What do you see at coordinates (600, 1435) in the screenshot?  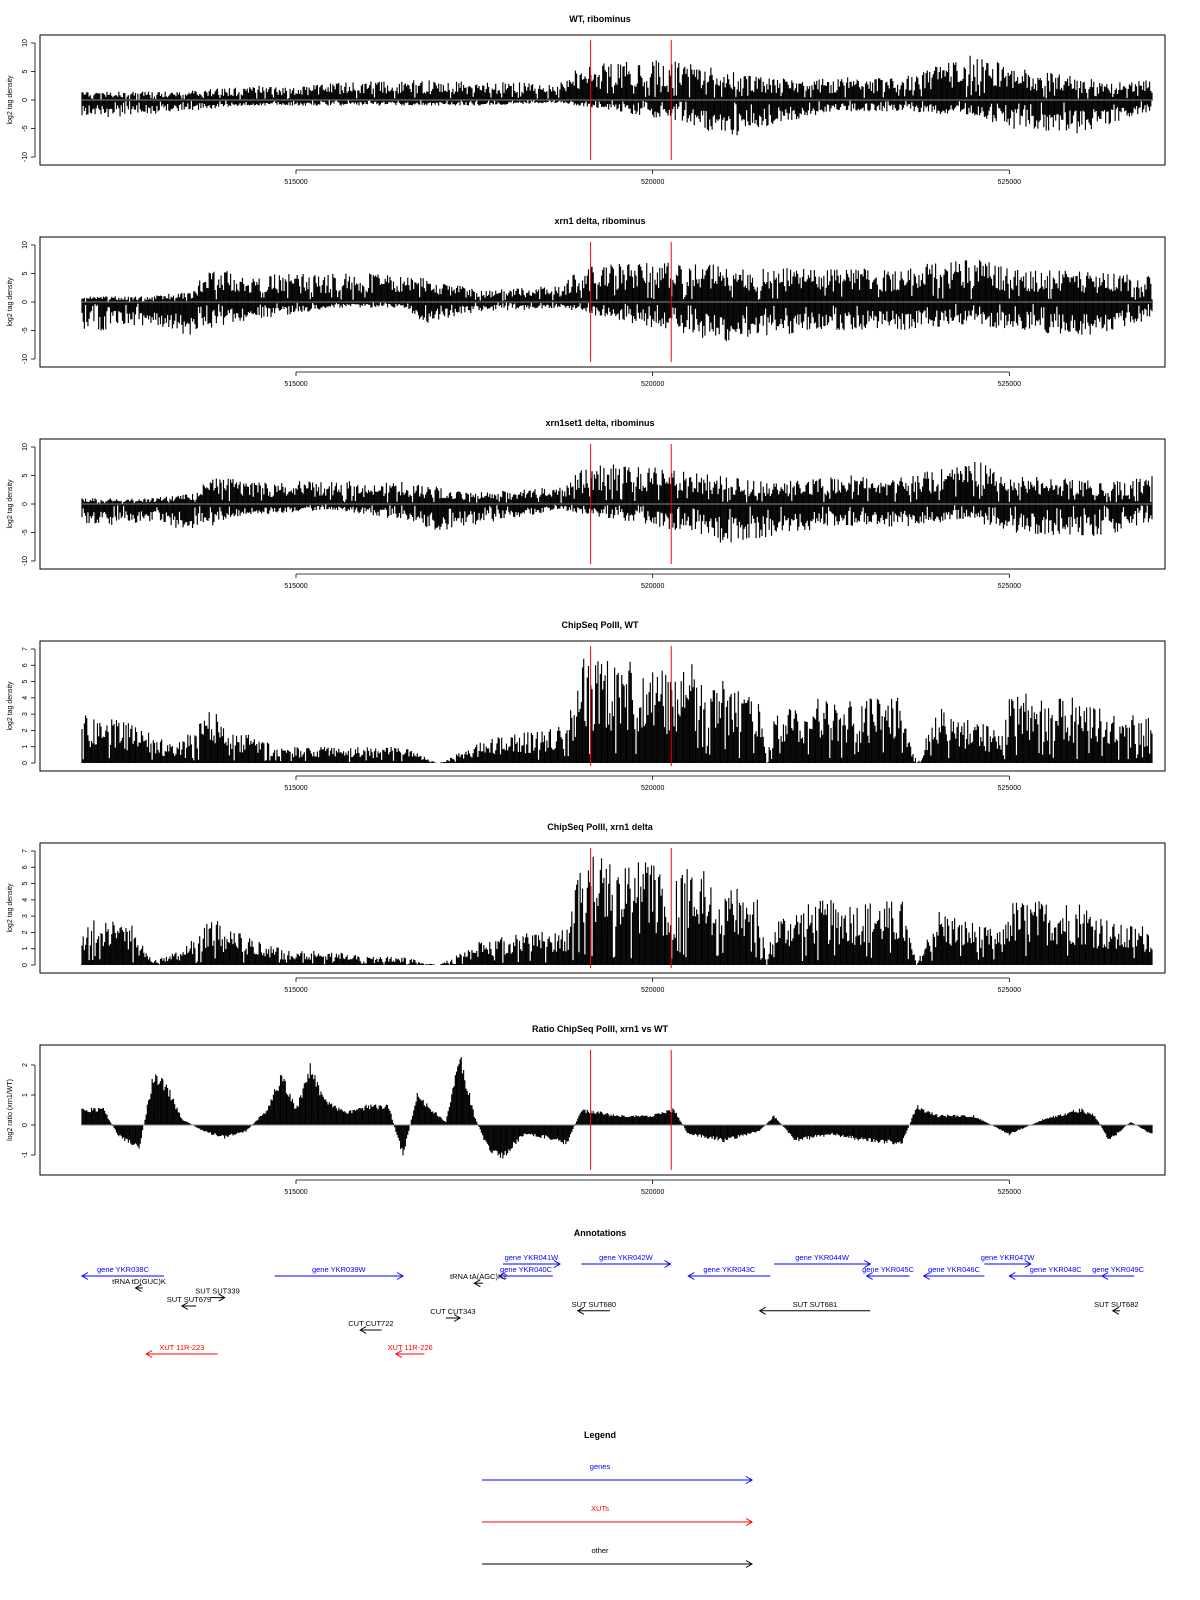 I see `legend-title: Legend` at bounding box center [600, 1435].